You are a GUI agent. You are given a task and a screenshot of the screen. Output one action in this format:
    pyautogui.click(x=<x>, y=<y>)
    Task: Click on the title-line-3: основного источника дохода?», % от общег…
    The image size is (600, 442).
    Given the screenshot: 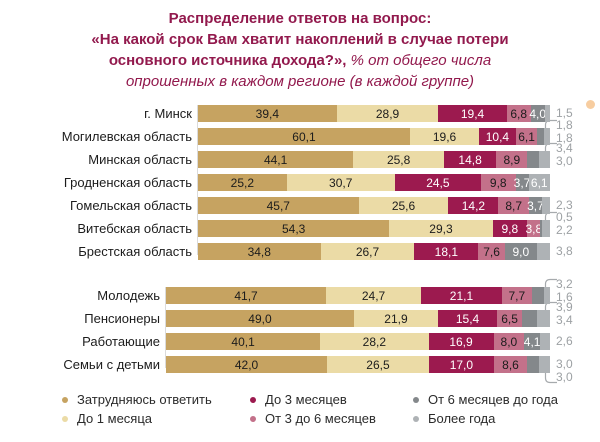 What is the action you would take?
    pyautogui.click(x=300, y=60)
    